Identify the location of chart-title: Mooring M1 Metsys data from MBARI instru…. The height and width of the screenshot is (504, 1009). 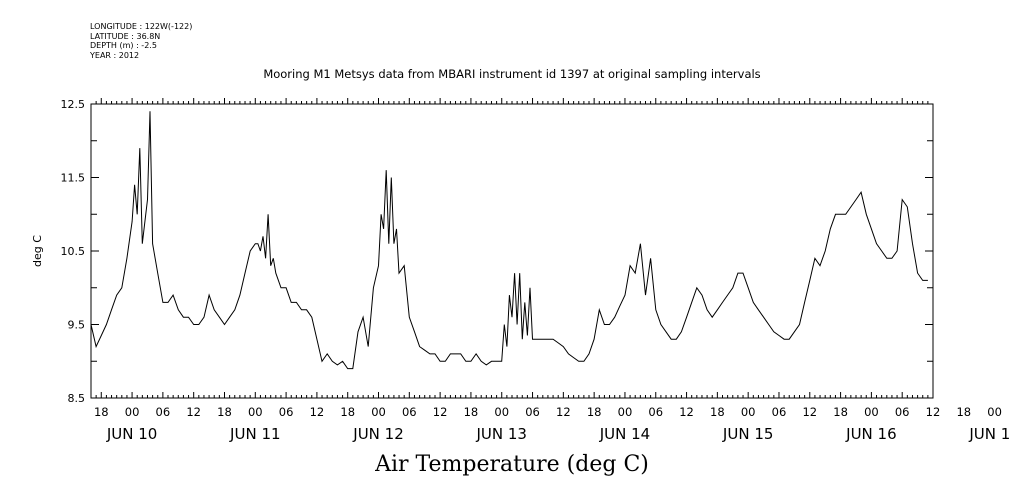
(512, 74).